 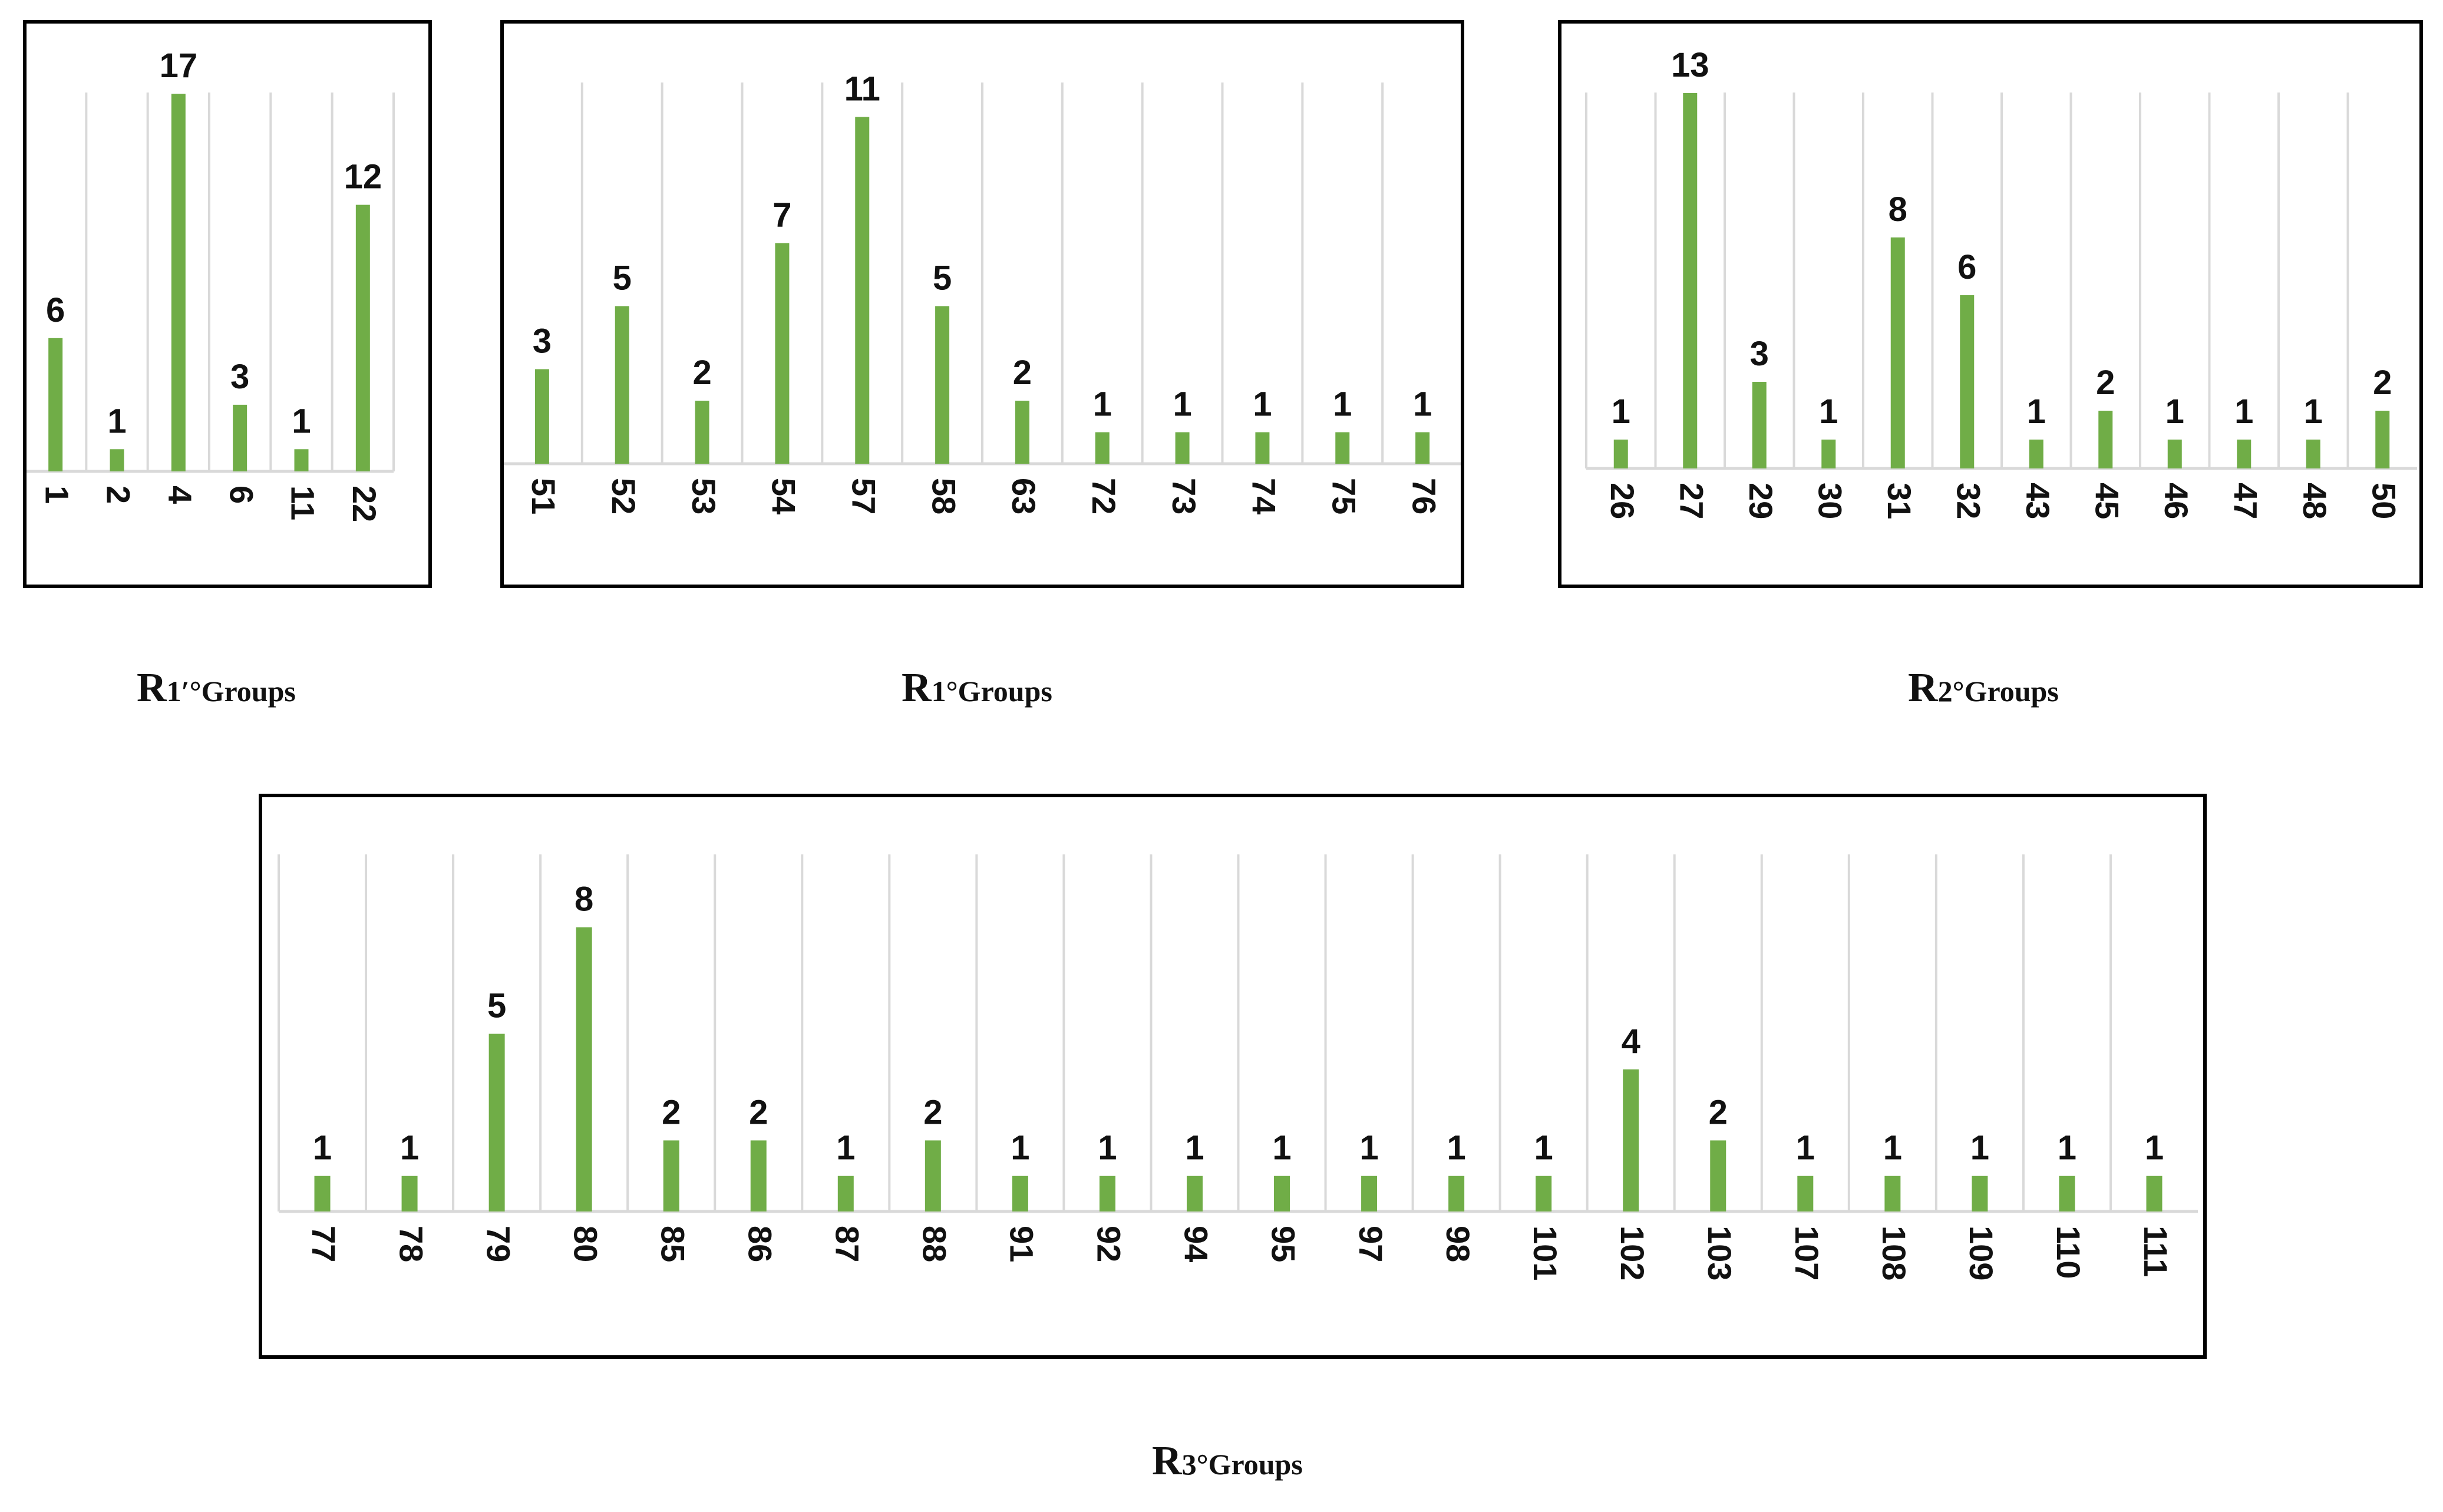 What do you see at coordinates (977, 688) in the screenshot?
I see `caption-r1: R1°Groups` at bounding box center [977, 688].